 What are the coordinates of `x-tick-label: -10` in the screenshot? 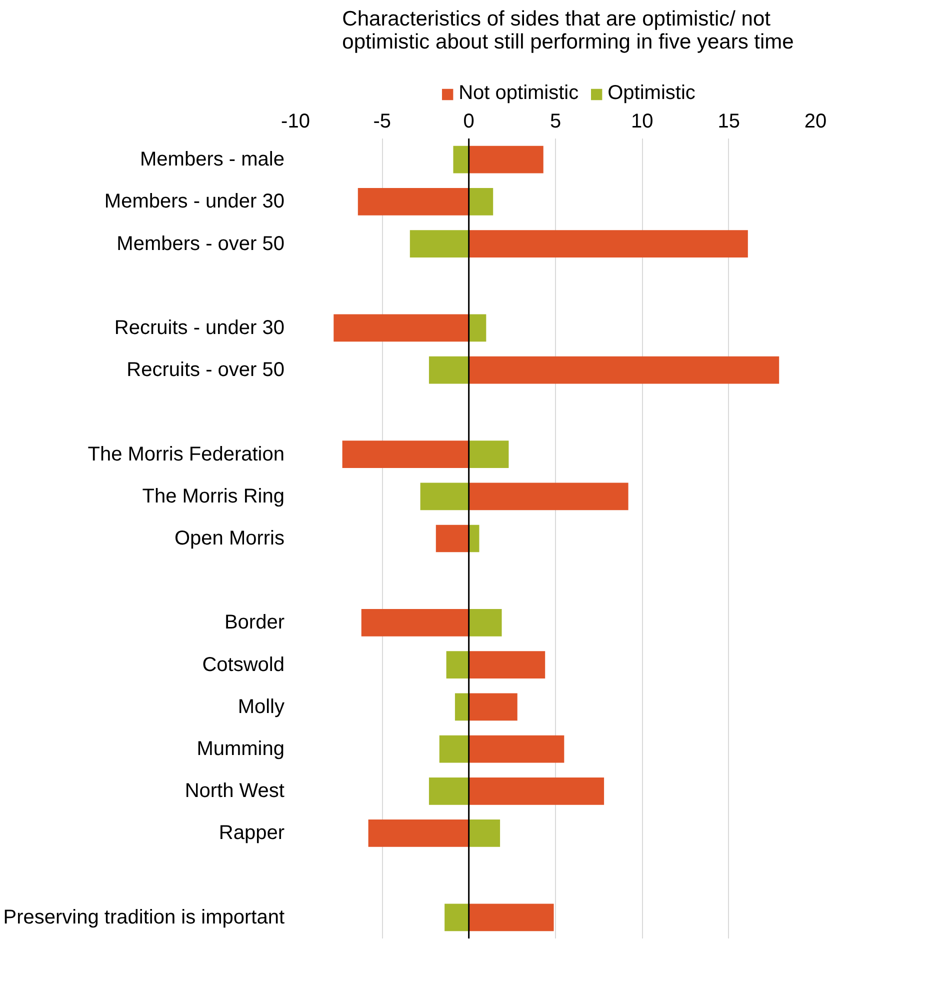 It's located at (295, 121).